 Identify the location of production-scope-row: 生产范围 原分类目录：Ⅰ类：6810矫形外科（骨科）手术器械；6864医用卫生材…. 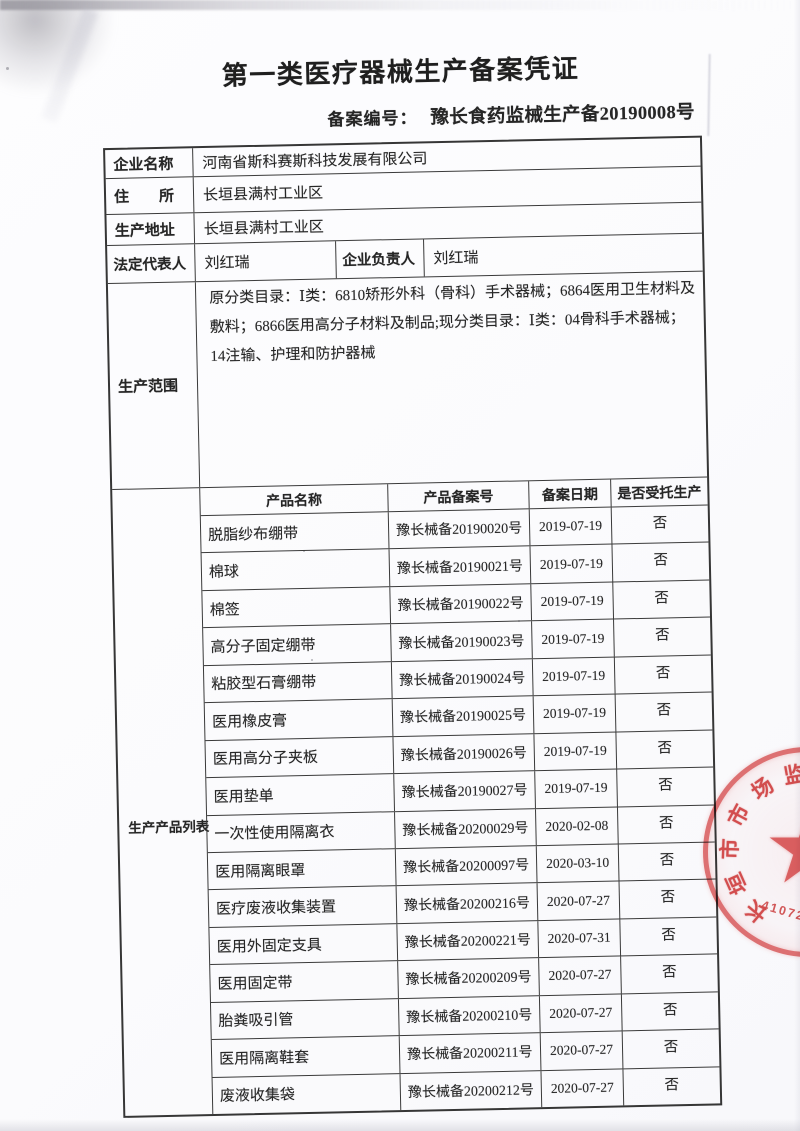
(407, 379).